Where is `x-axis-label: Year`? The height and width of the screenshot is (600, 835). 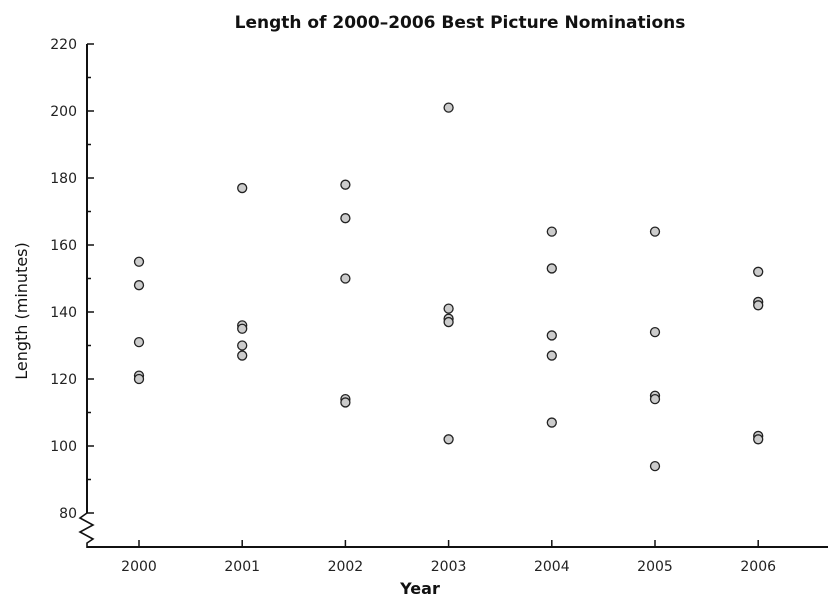 x-axis-label: Year is located at coordinates (419, 588).